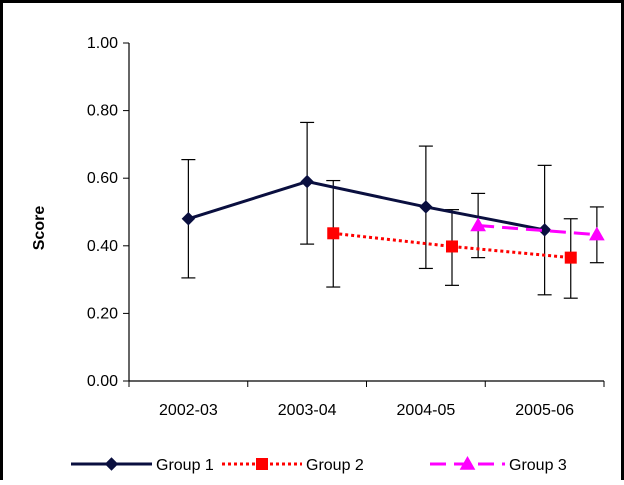 Image resolution: width=624 pixels, height=485 pixels. Describe the element at coordinates (307, 410) in the screenshot. I see `x-tick-label: 2003-04` at that location.